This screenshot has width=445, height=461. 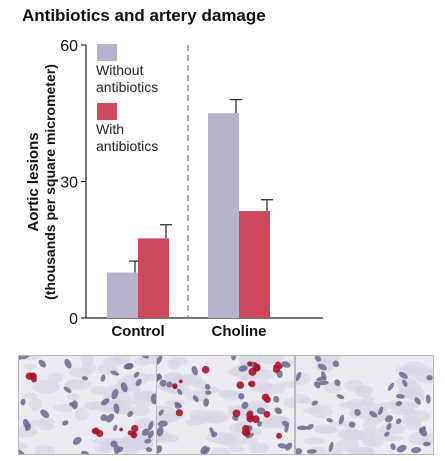 What do you see at coordinates (87, 405) in the screenshot?
I see `control-micrograph` at bounding box center [87, 405].